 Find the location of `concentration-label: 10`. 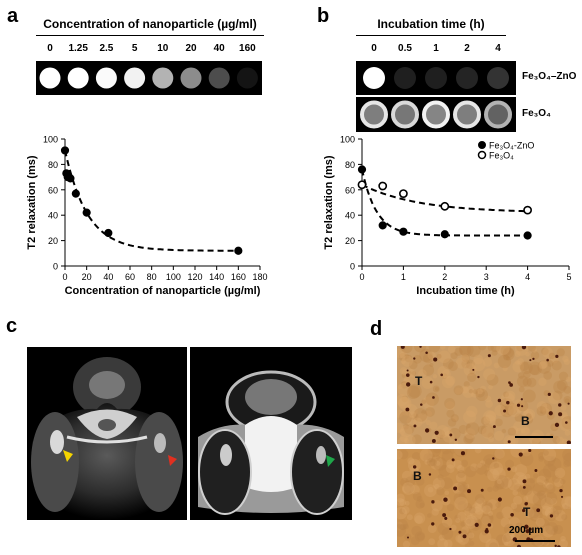

concentration-label: 10 is located at coordinates (163, 48).